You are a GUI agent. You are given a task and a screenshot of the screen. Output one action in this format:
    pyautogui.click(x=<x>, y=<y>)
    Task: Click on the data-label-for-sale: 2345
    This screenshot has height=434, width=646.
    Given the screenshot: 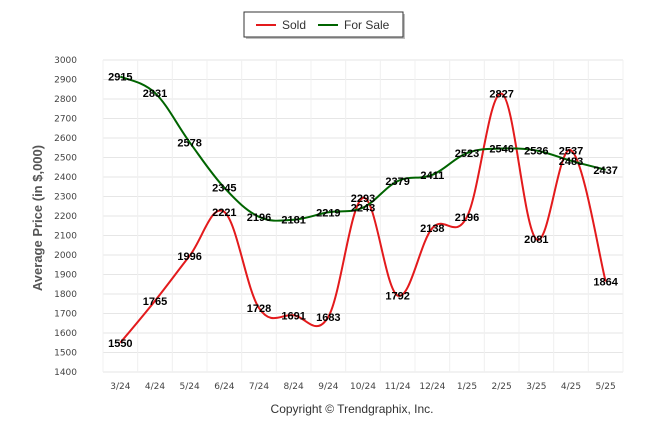 What is the action you would take?
    pyautogui.click(x=224, y=189)
    